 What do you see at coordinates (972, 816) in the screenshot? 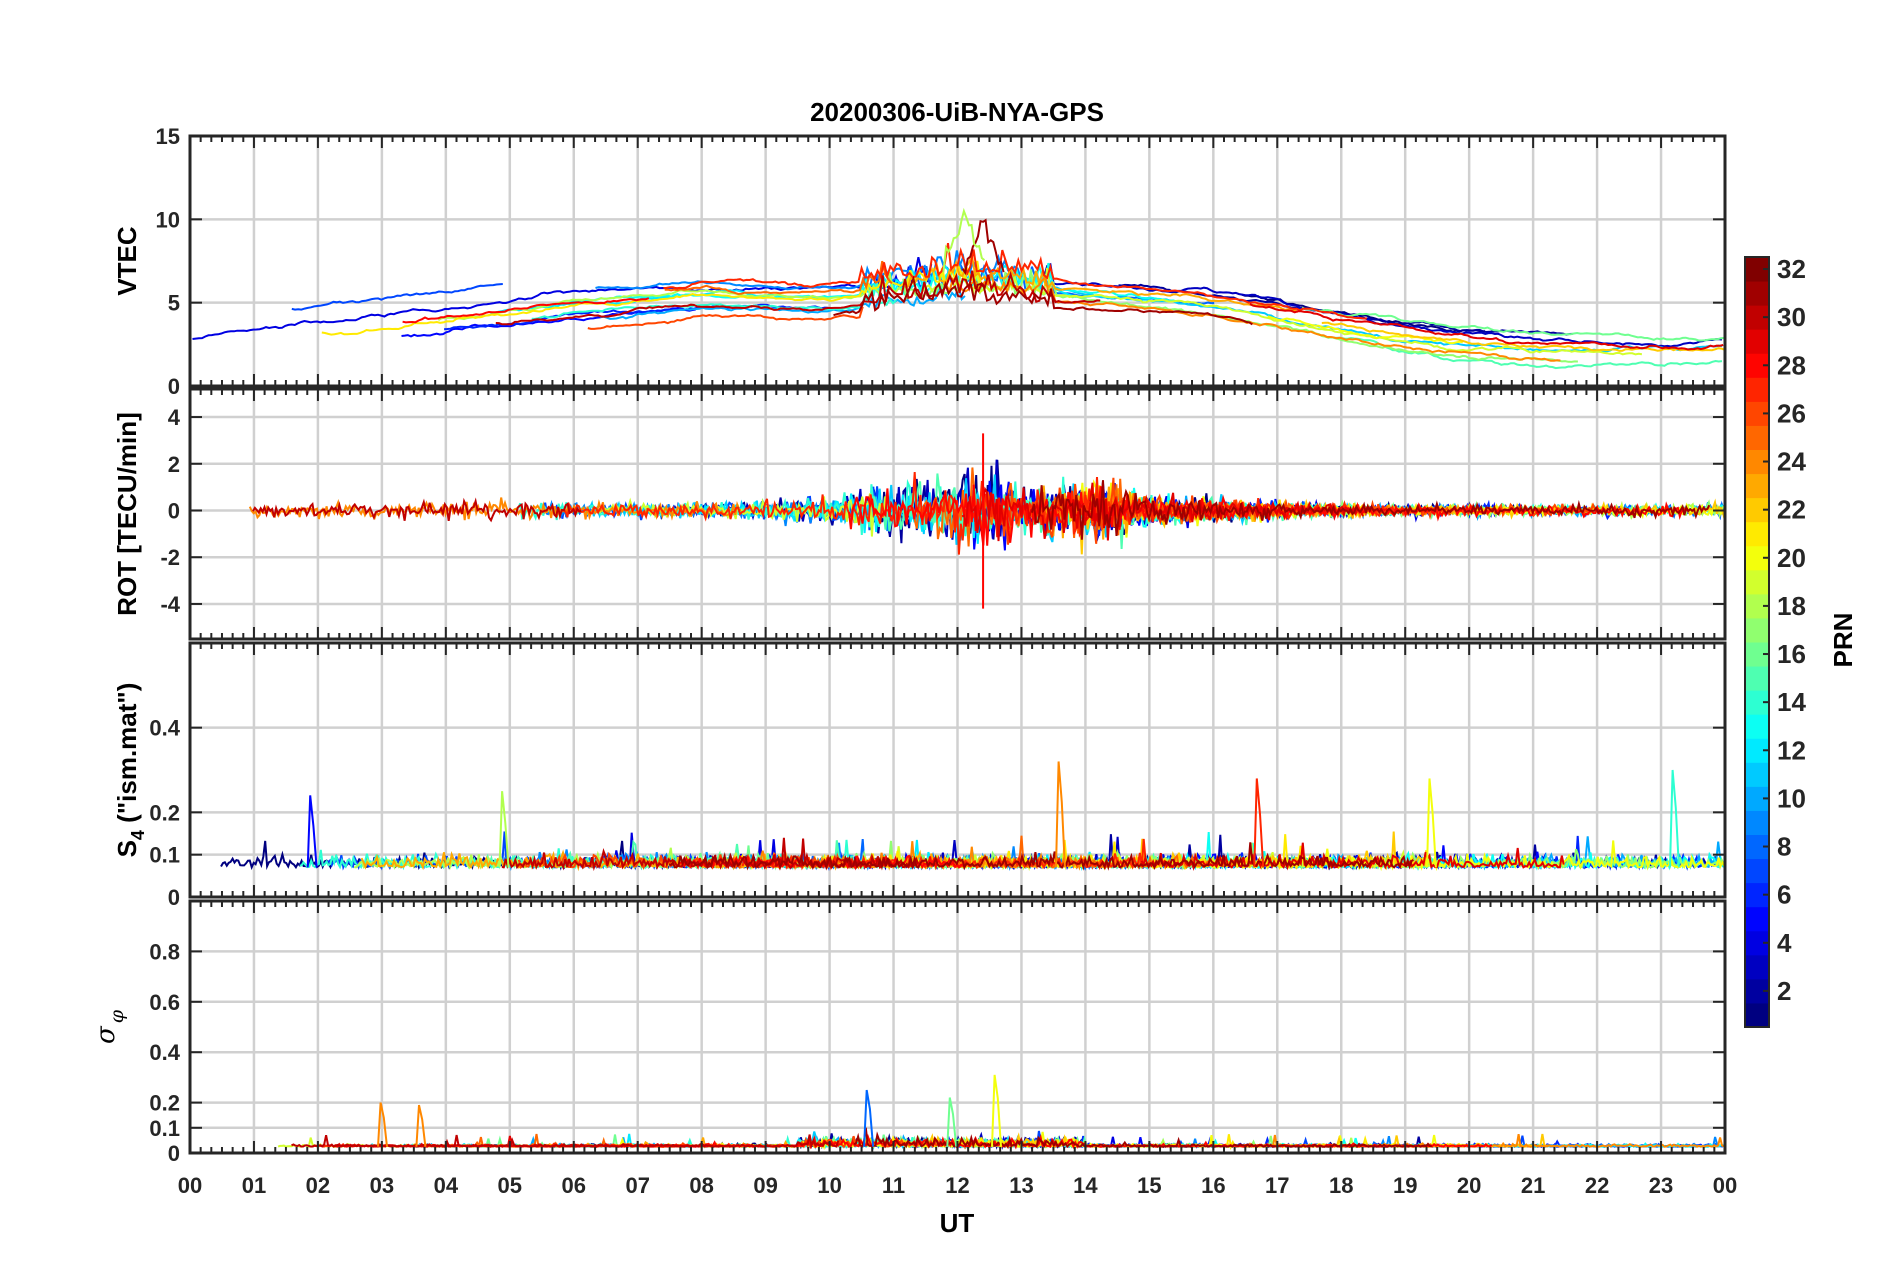
I see `panel-s4-series` at bounding box center [972, 816].